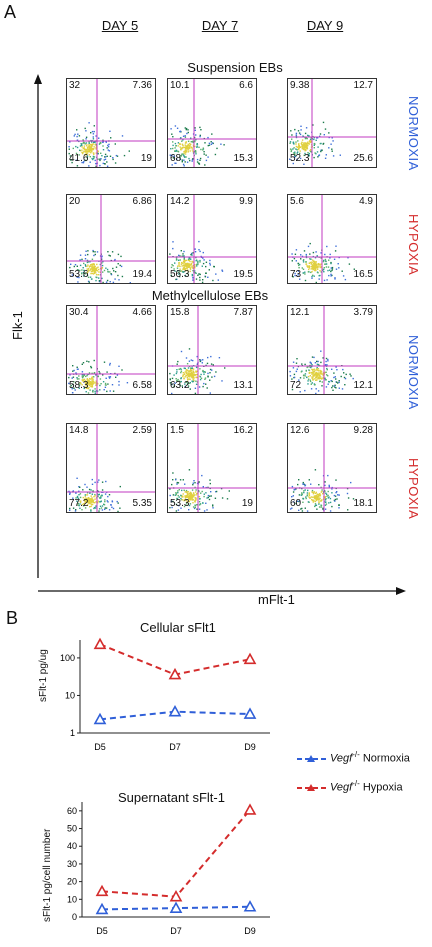  Describe the element at coordinates (243, 158) in the screenshot. I see `quadrant-lr-value: 15.3` at that location.